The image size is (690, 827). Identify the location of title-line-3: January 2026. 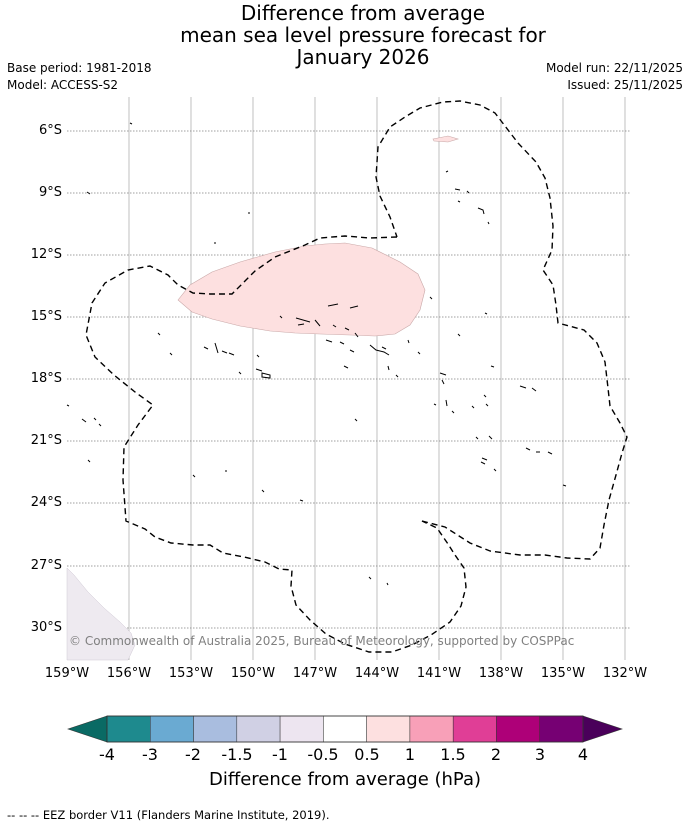
(363, 57).